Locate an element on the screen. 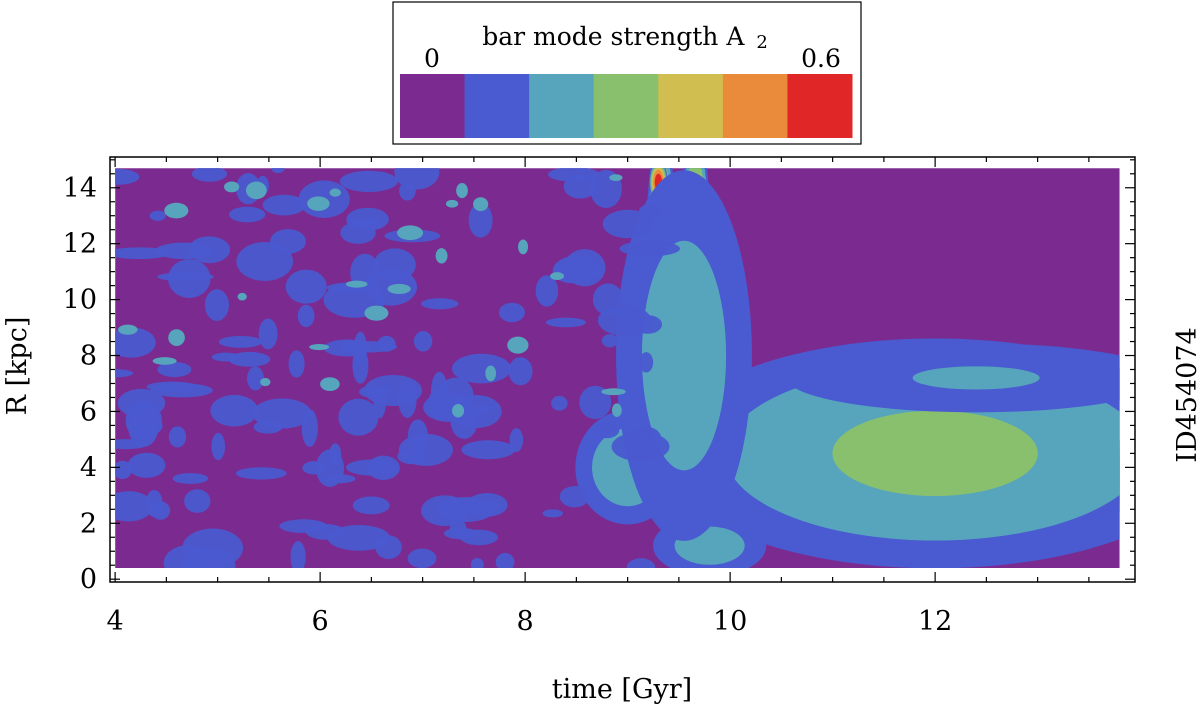 Image resolution: width=1200 pixels, height=710 pixels. x-tick-labels: 4 6 8 10 12 is located at coordinates (530, 621).